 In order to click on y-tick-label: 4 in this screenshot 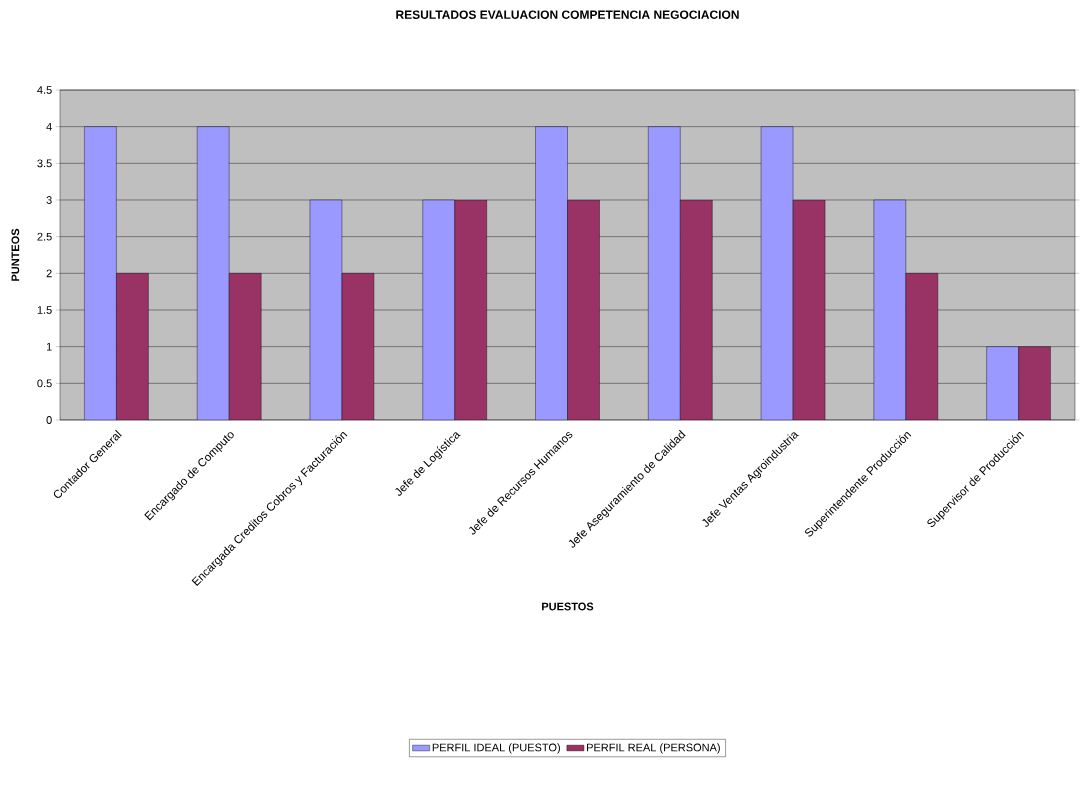, I will do `click(49, 126)`.